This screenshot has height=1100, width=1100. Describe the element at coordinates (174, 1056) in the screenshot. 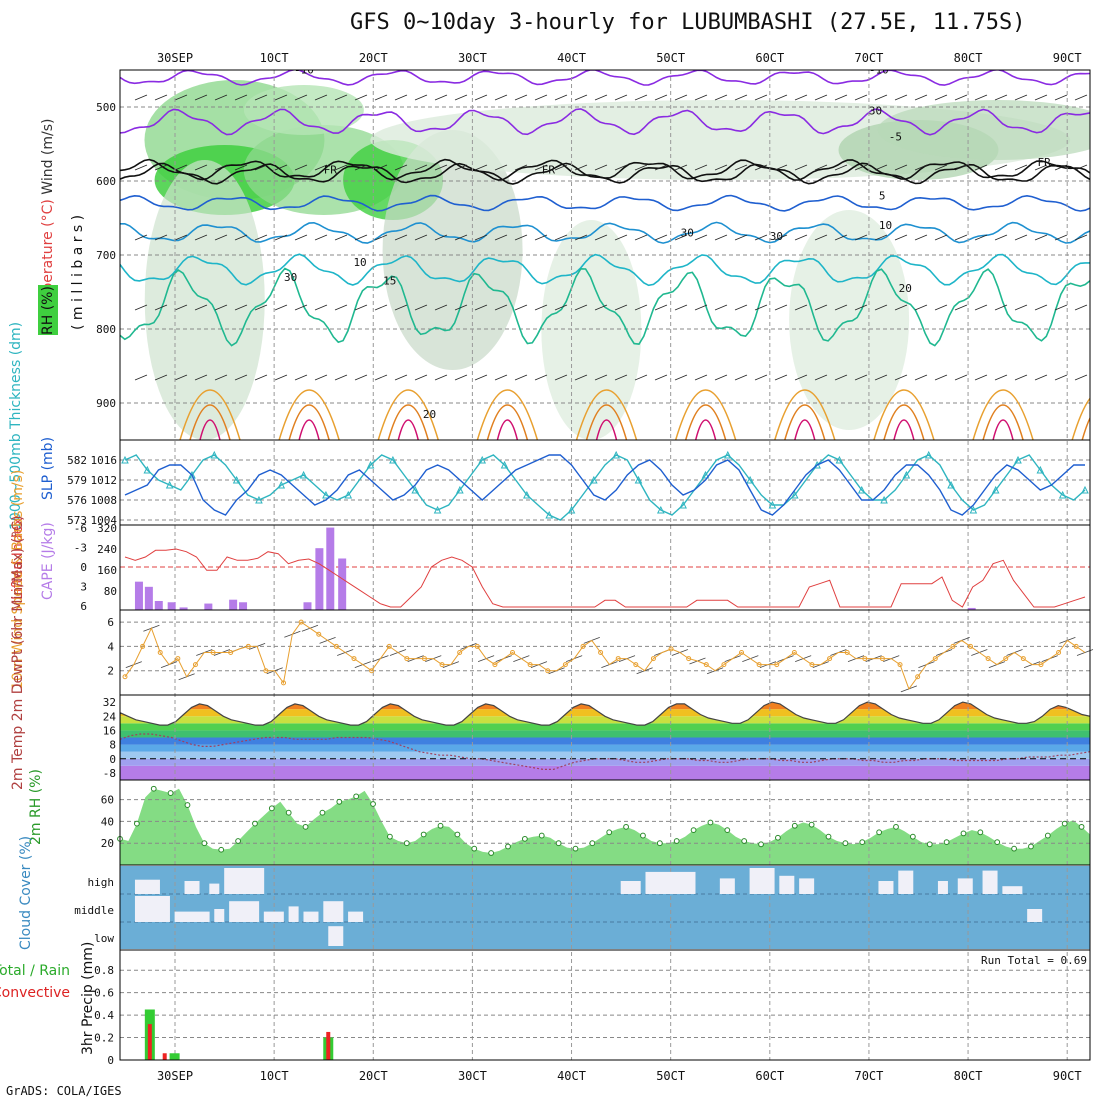

I see `precip-total-bar` at that location.